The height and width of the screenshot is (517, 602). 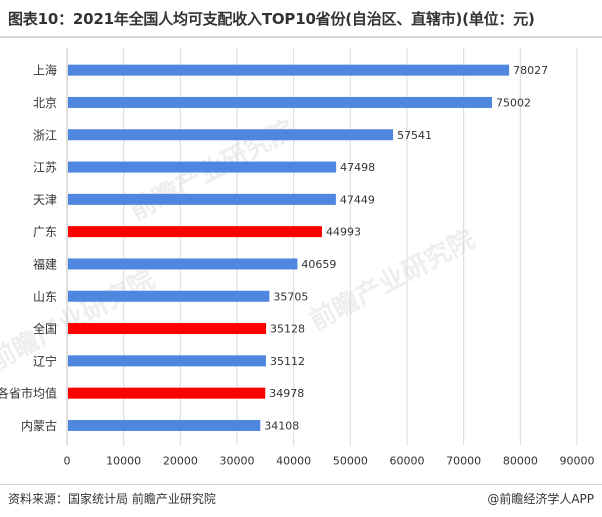 What do you see at coordinates (183, 264) in the screenshot?
I see `bar-福建` at bounding box center [183, 264].